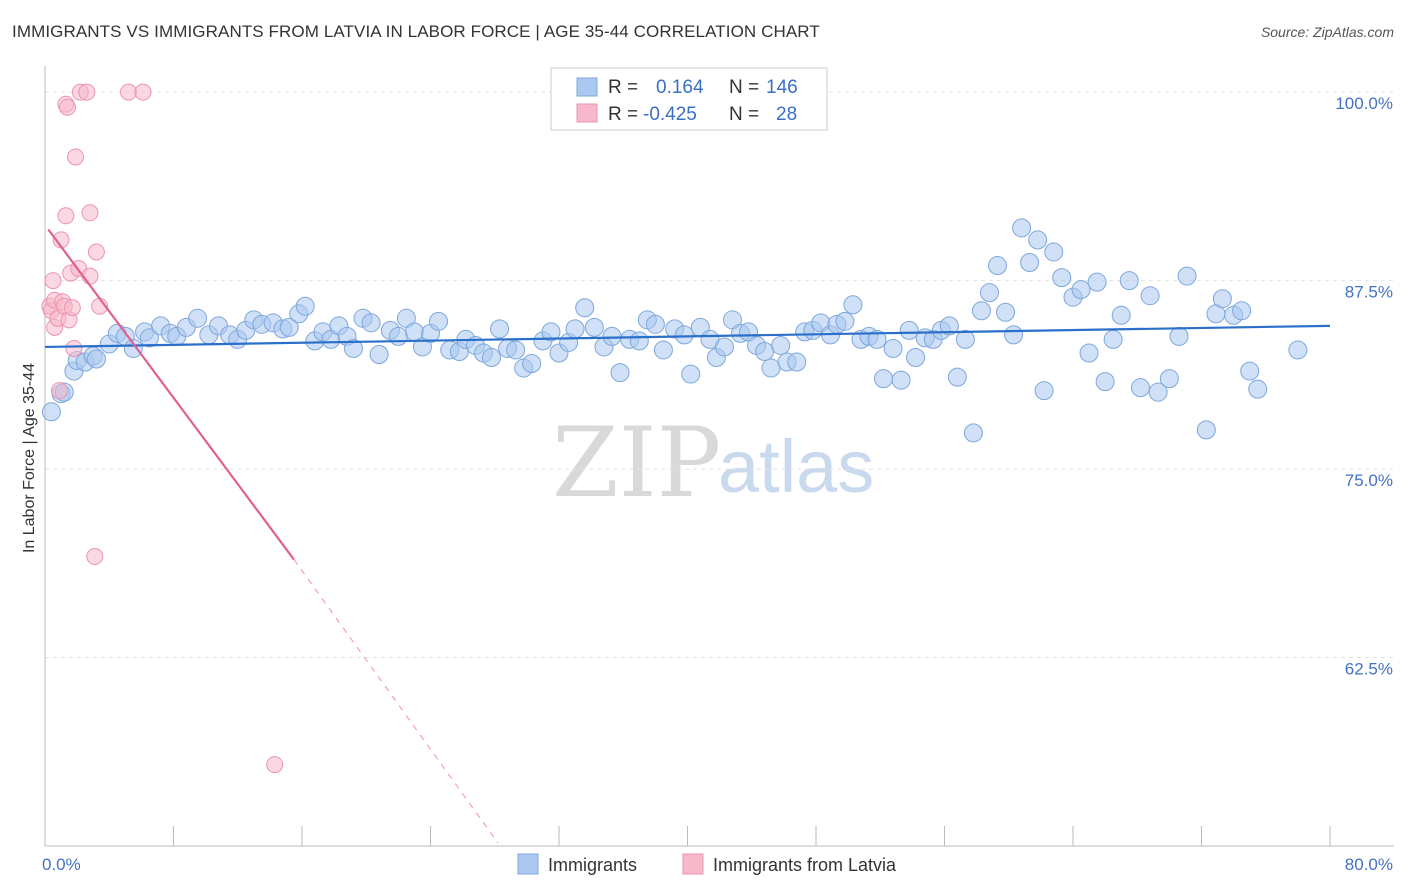  Describe the element at coordinates (713, 463) in the screenshot. I see `watermark: ZIP atlas` at that location.